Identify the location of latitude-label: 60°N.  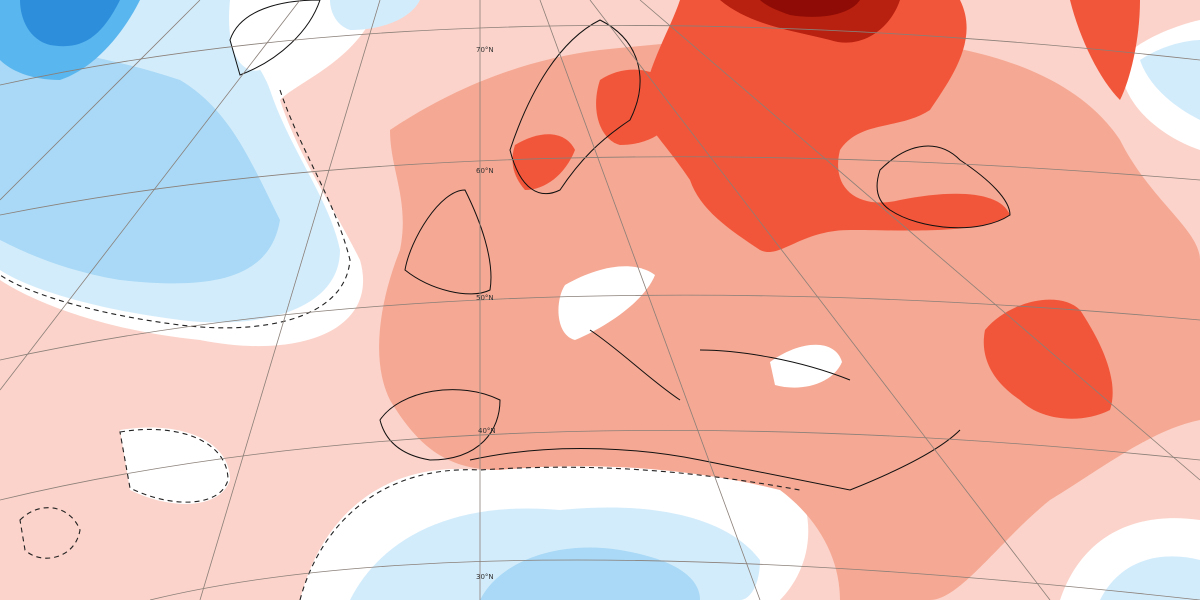
(485, 171).